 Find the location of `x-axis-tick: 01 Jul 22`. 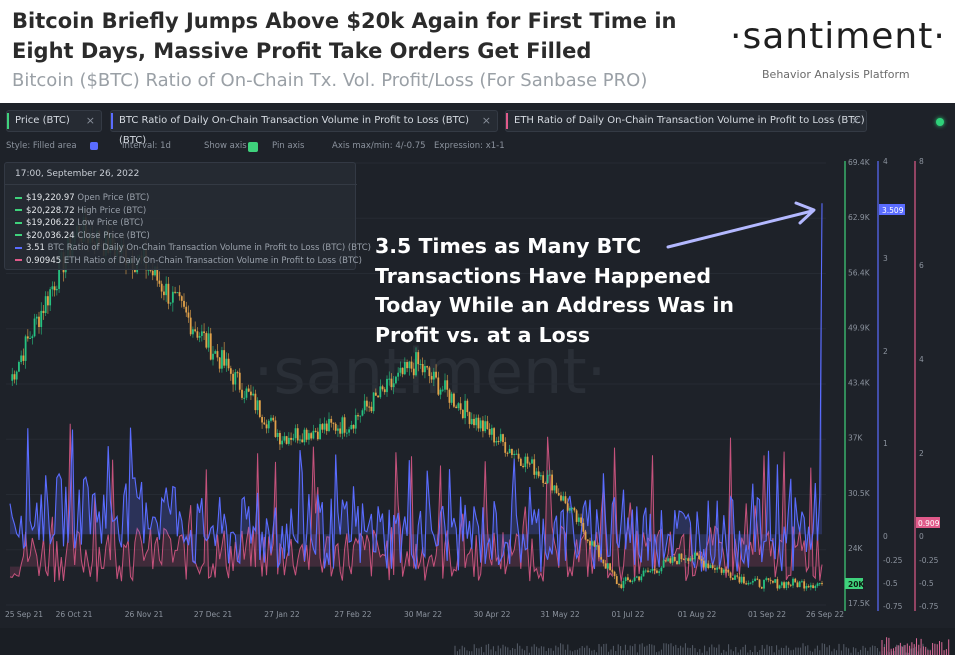

x-axis-tick: 01 Jul 22 is located at coordinates (628, 614).